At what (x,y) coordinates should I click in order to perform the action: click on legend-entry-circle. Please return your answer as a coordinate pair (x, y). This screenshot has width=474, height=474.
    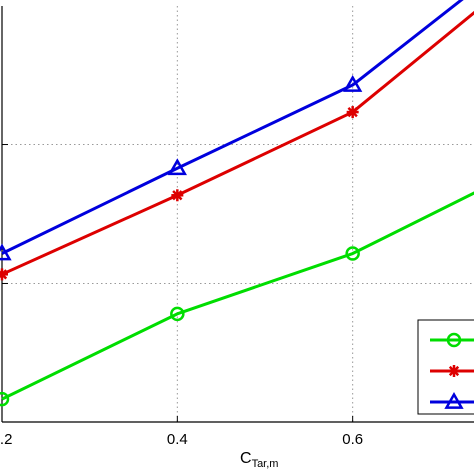
    Looking at the image, I should click on (452, 340).